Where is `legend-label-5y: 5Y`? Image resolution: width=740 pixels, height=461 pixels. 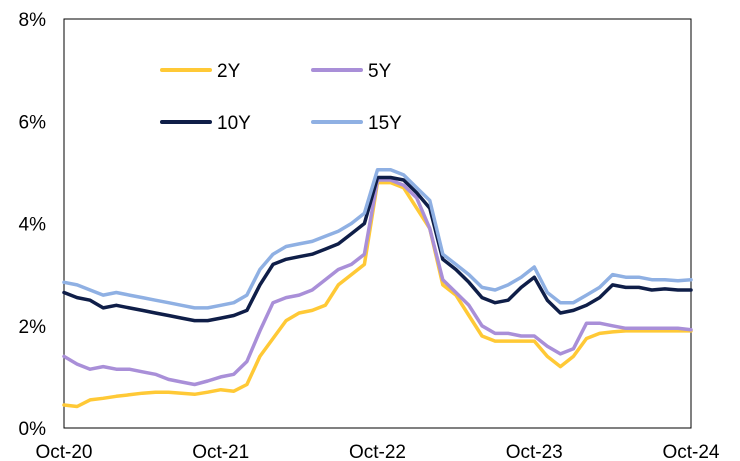
legend-label-5y: 5Y is located at coordinates (380, 71).